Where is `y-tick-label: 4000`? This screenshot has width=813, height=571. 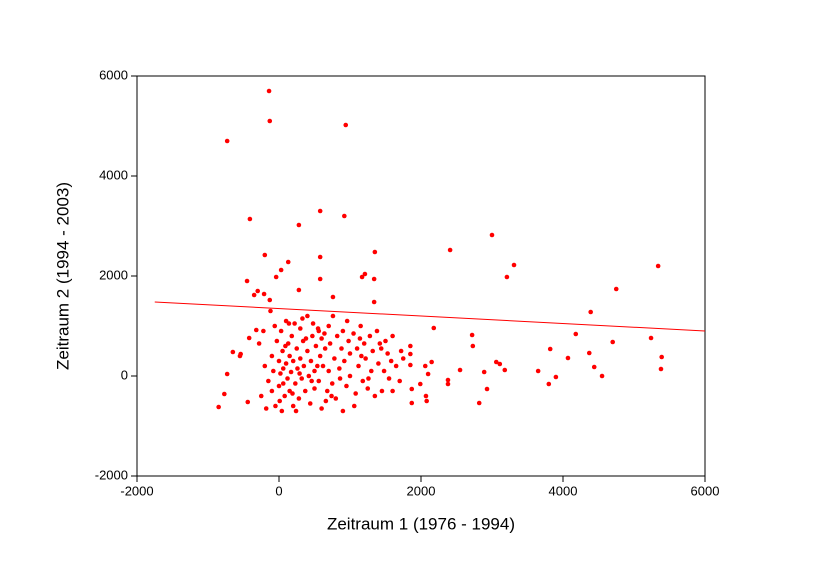 y-tick-label: 4000 is located at coordinates (113, 174).